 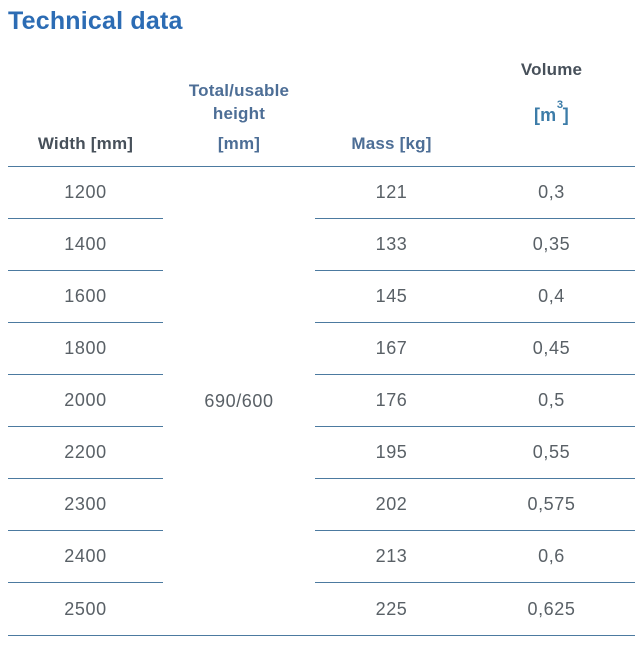 What do you see at coordinates (85, 505) in the screenshot?
I see `width-cell: 2300` at bounding box center [85, 505].